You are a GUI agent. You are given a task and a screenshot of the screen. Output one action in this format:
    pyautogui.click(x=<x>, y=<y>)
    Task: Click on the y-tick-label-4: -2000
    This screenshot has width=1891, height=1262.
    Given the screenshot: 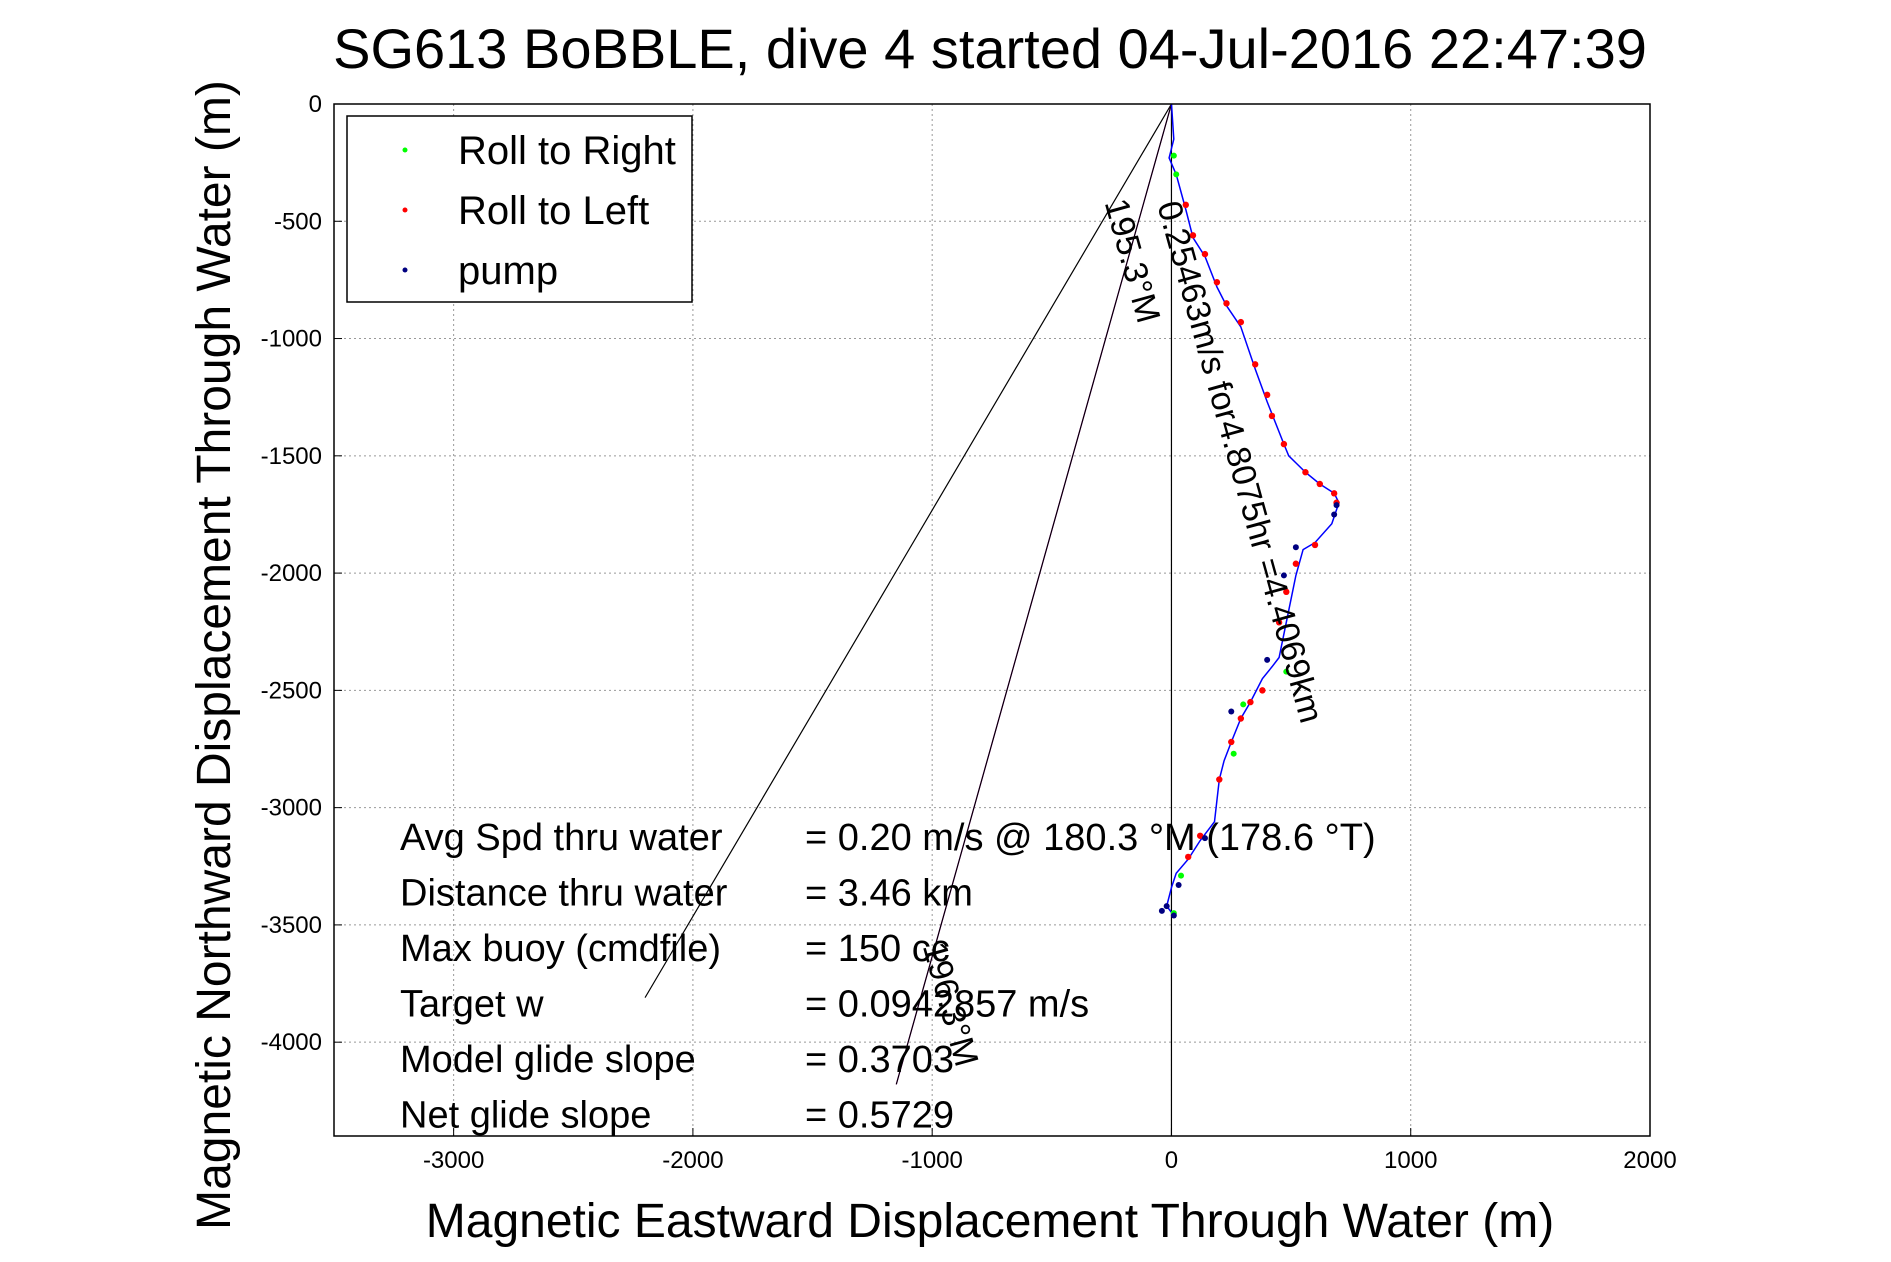 What is the action you would take?
    pyautogui.click(x=291, y=573)
    